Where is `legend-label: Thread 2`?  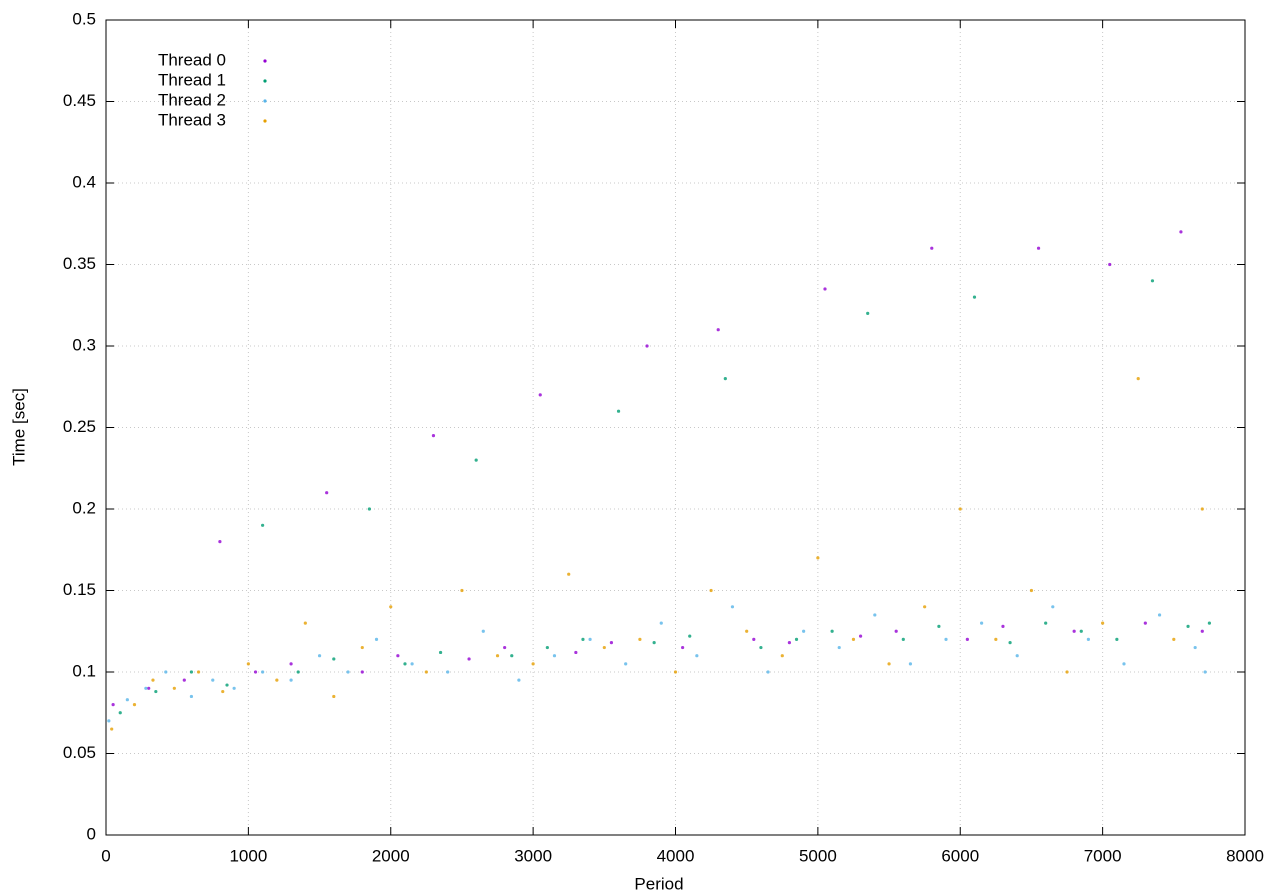 legend-label: Thread 2 is located at coordinates (192, 99).